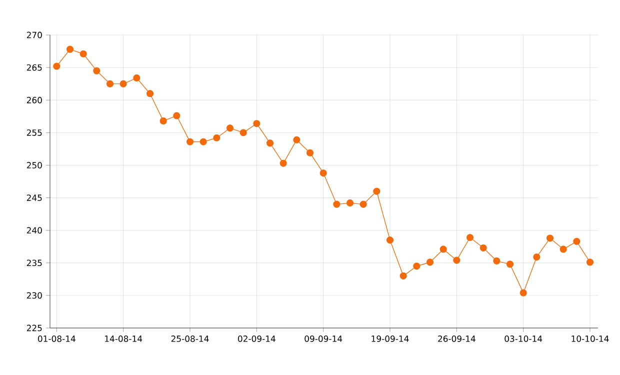  I want to click on y-tick-label: 250, so click(34, 165).